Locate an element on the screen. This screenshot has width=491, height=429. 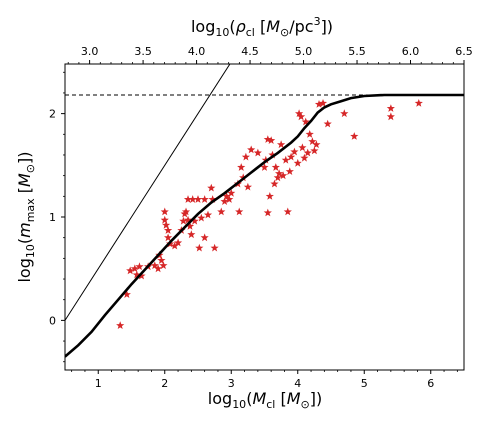
bottom-tick-label: 5 is located at coordinates (364, 383).